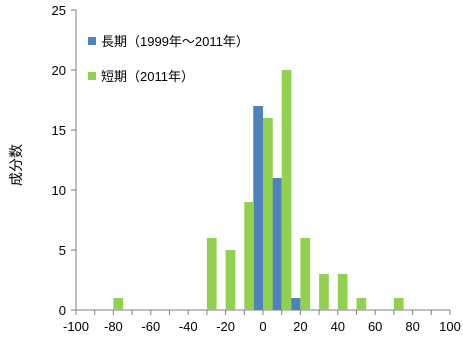 This screenshot has height=342, width=463. I want to click on y-axis-title: 成分数, so click(16, 165).